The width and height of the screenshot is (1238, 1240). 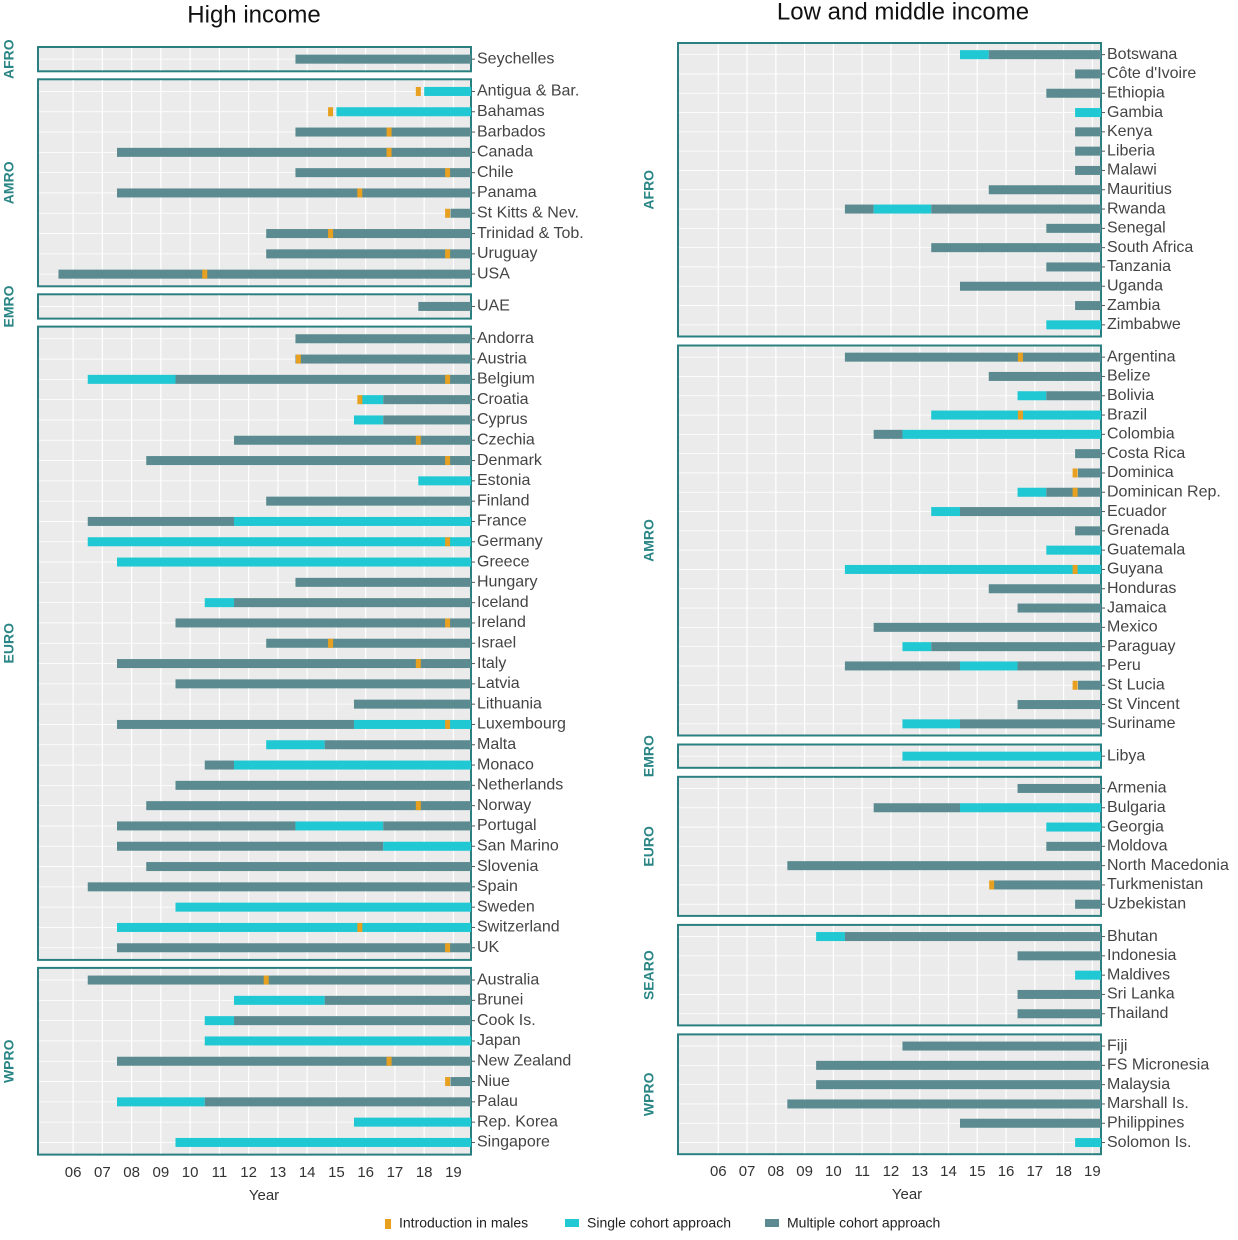 I want to click on x-tick-label: 07, so click(x=747, y=1171).